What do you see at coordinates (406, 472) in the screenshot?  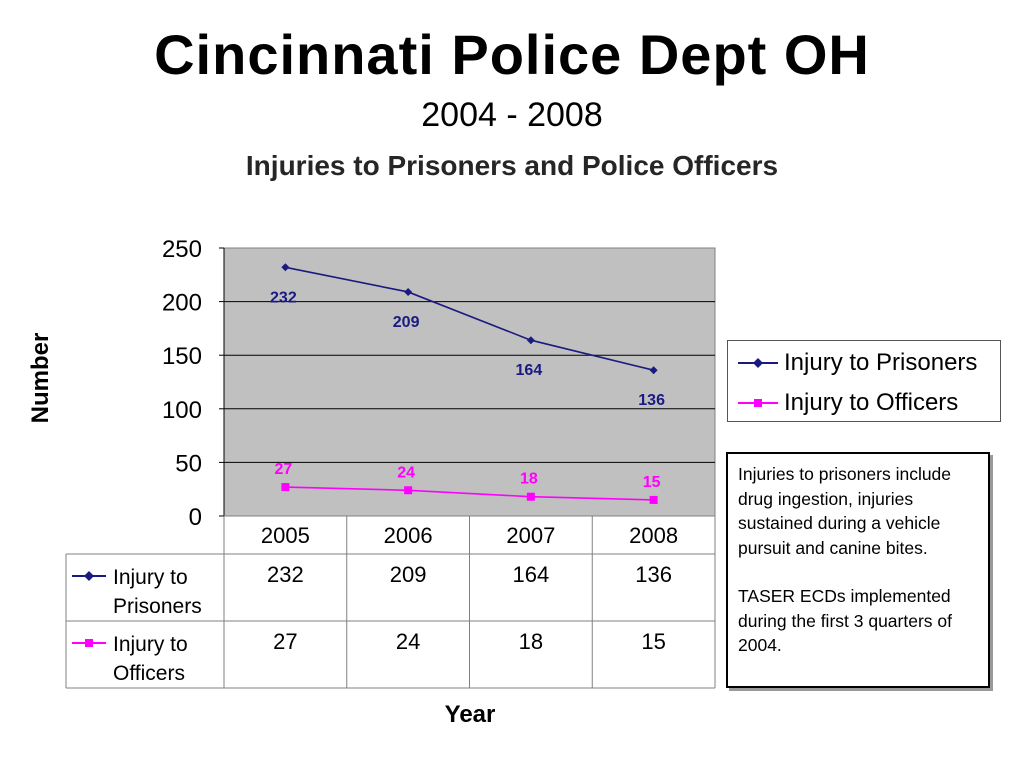 I see `data-label: 24` at bounding box center [406, 472].